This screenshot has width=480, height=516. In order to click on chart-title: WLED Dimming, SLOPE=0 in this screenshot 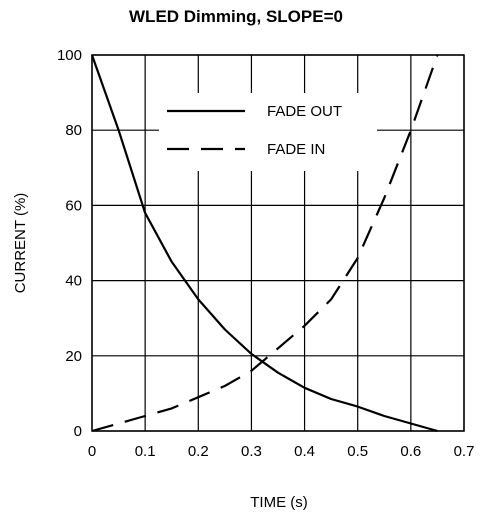, I will do `click(236, 16)`.